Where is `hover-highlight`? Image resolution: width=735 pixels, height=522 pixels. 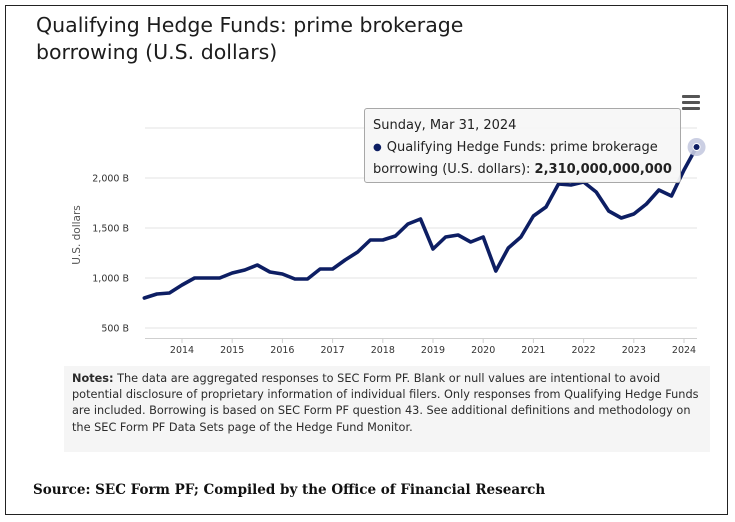
hover-highlight is located at coordinates (696, 147).